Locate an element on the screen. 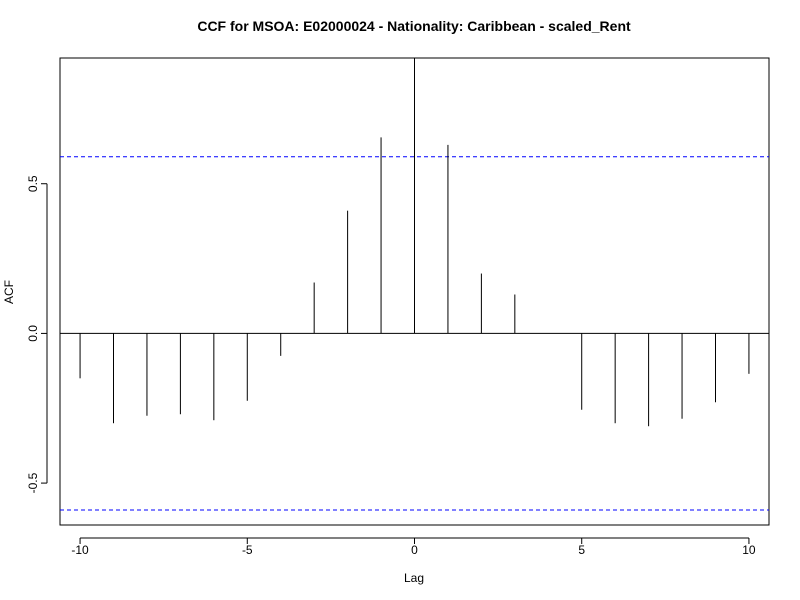  x-tick-label: -5 is located at coordinates (247, 550).